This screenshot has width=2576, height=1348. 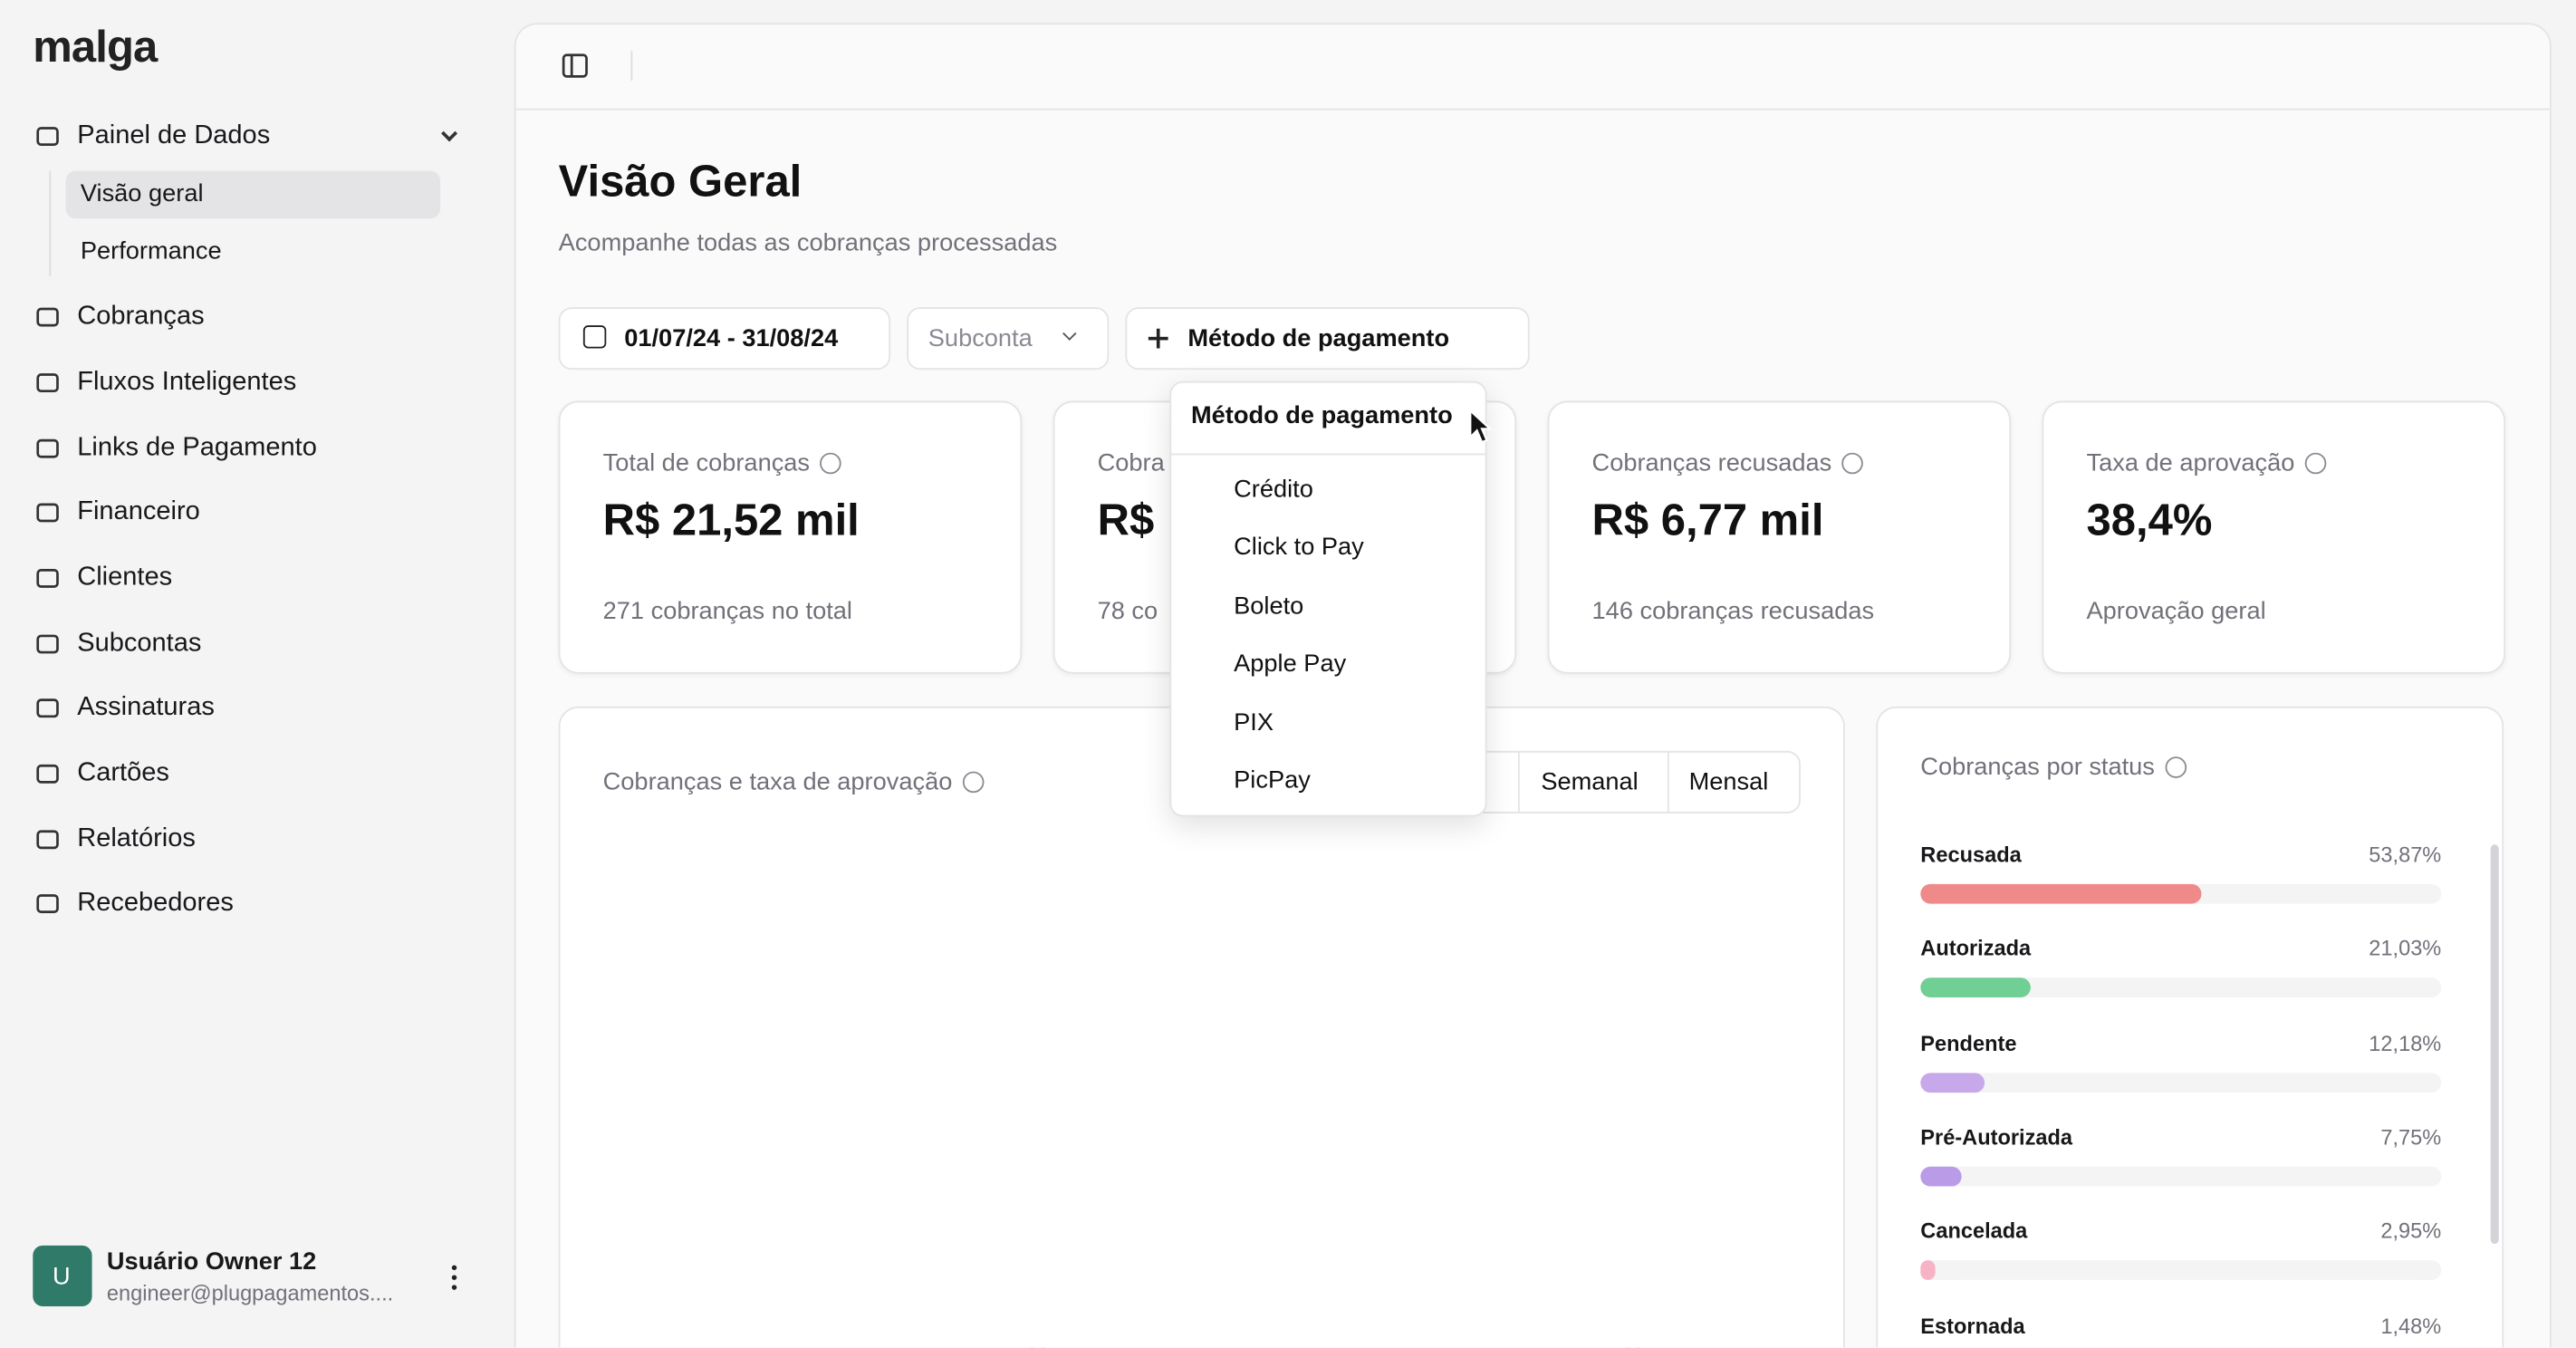 I want to click on nav-item: Clientes, so click(x=125, y=577).